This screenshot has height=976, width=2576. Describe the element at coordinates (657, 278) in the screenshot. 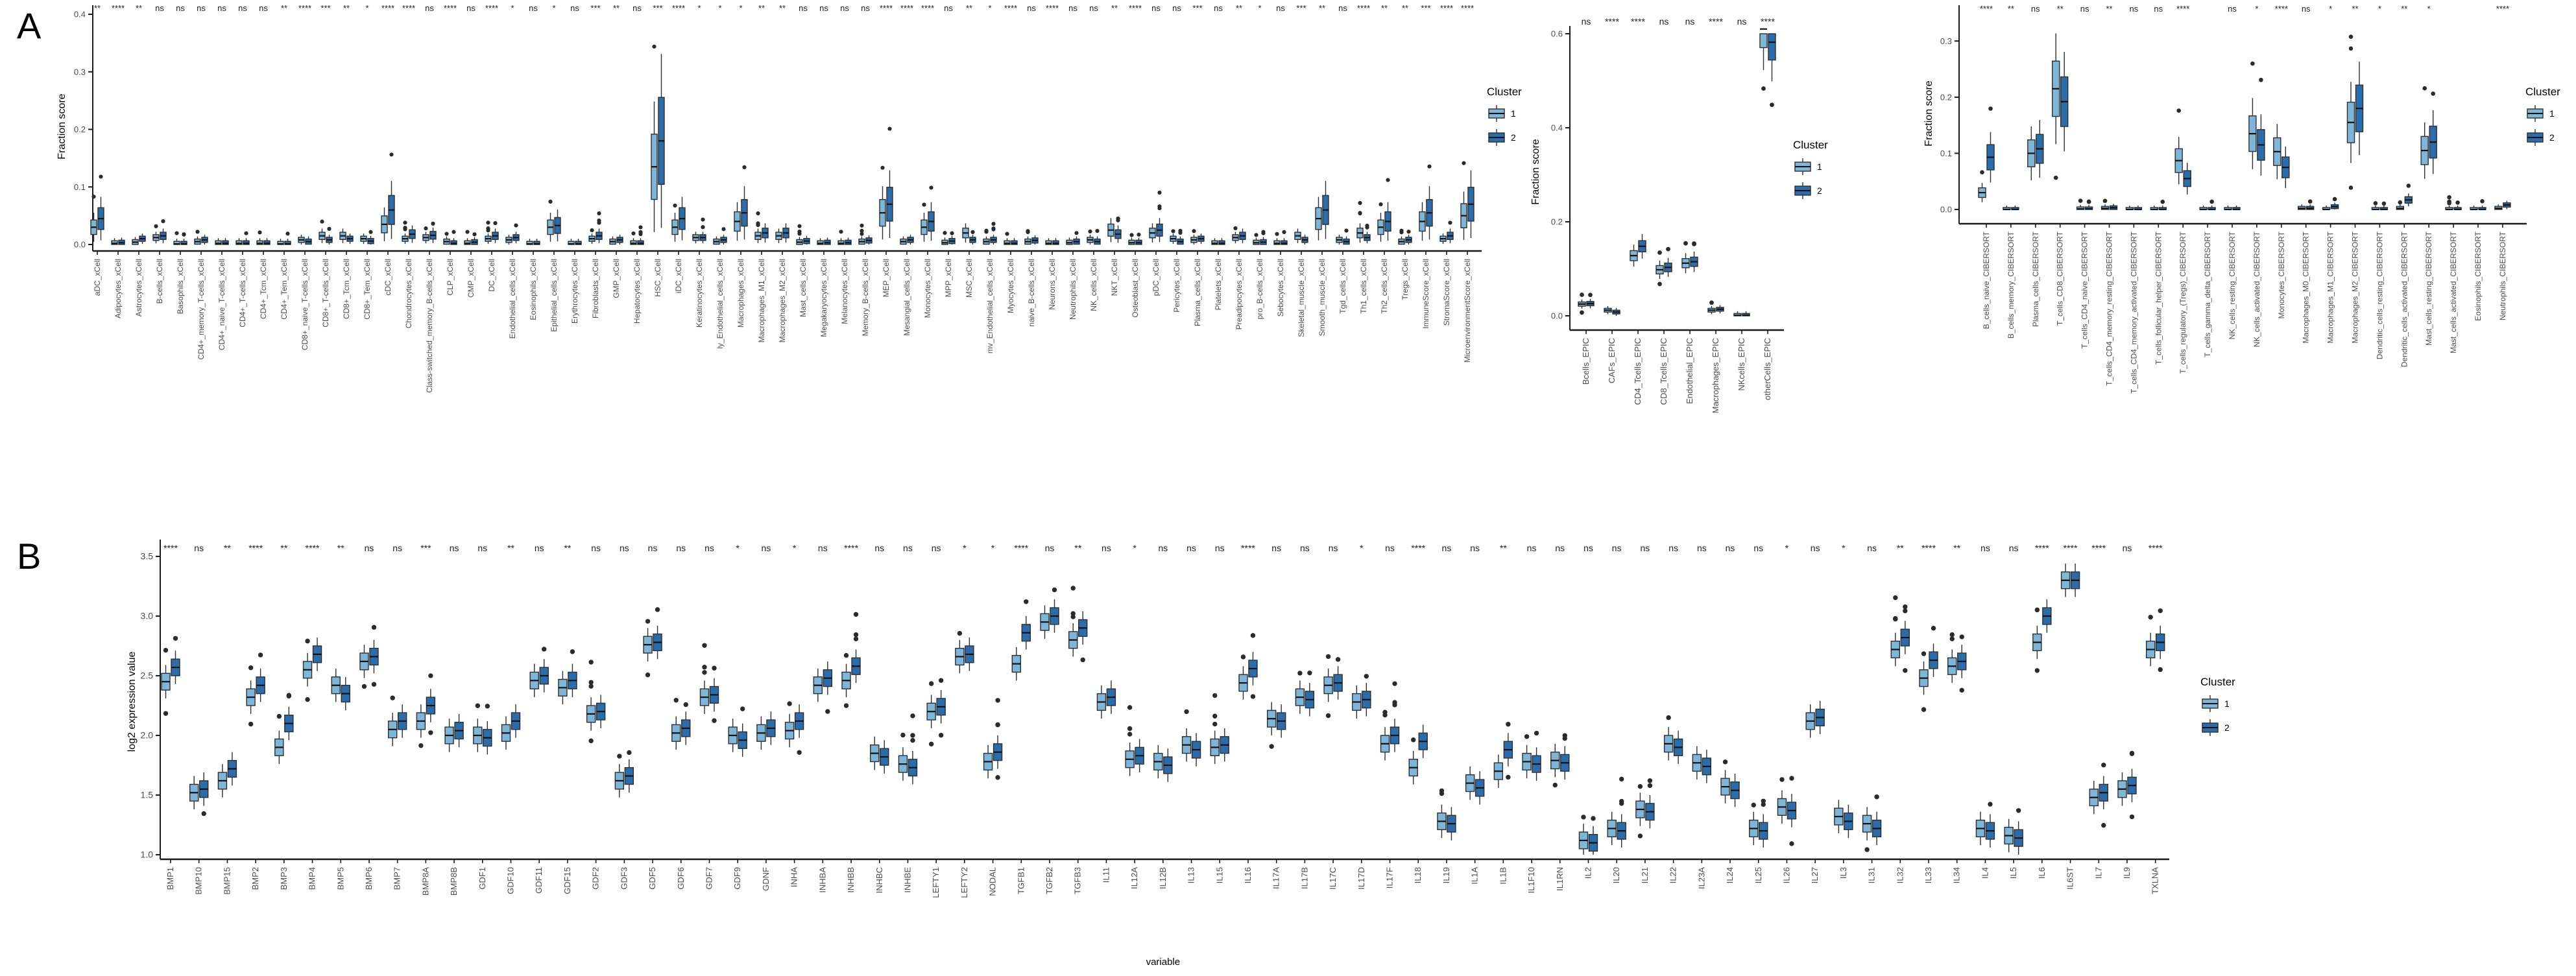

I see `category-label: HSC_xCell` at that location.